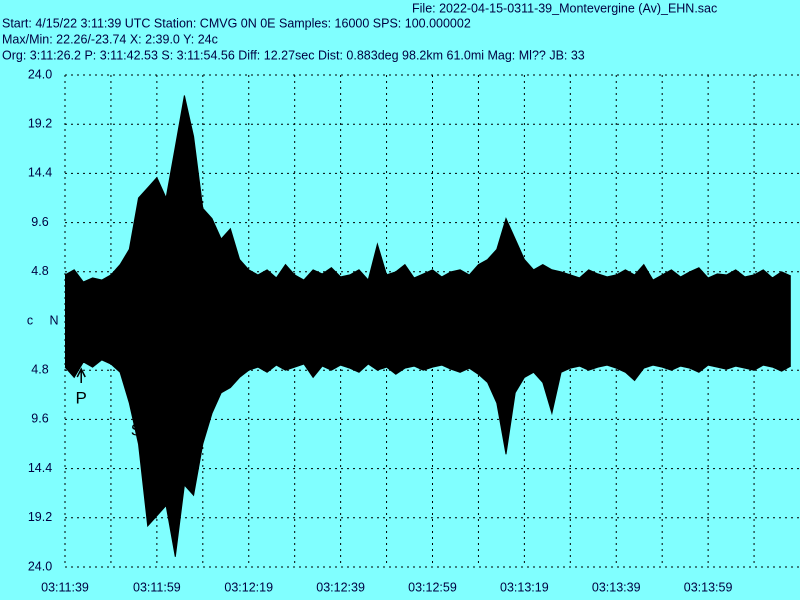  What do you see at coordinates (110, 39) in the screenshot?
I see `header-line: Max/Min: 22.26/-23.74 X: 2:39.0 Y: 24c` at bounding box center [110, 39].